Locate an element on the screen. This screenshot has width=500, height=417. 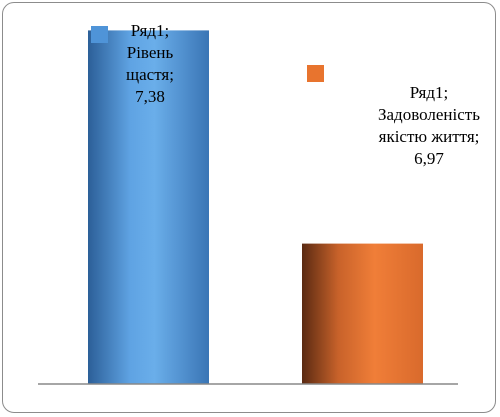
data-label-2: Ряд1; Задоволеність якістю життя; 6,97 is located at coordinates (429, 125).